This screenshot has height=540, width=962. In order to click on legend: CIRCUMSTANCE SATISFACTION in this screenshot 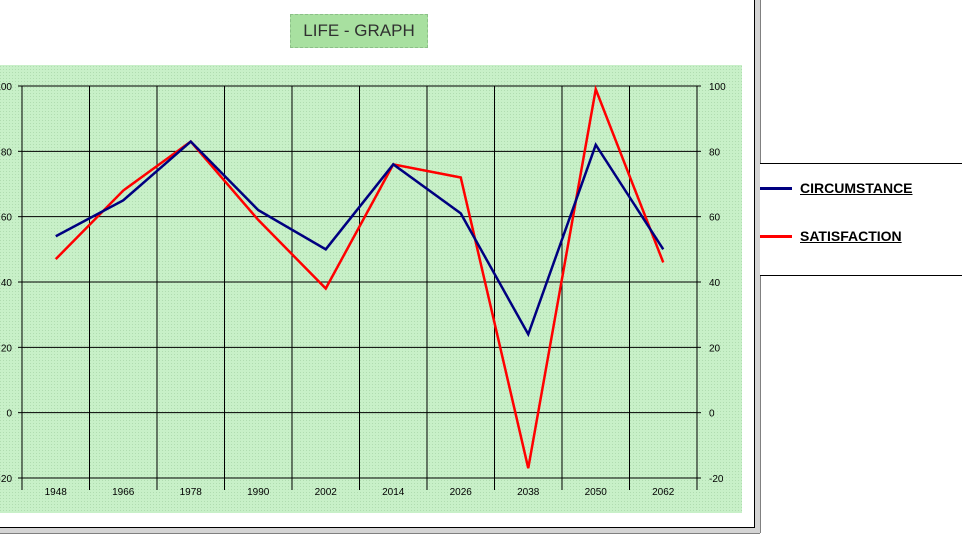, I will do `click(861, 219)`.